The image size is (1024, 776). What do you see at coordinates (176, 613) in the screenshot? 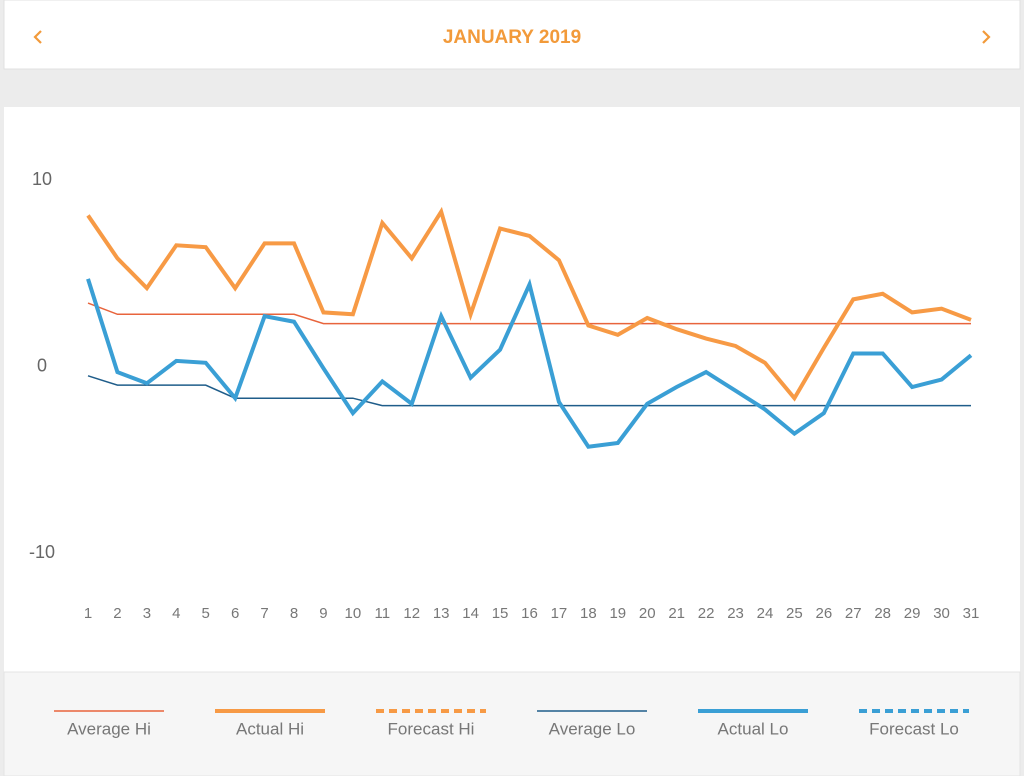
I see `x-tick-label: 4` at bounding box center [176, 613].